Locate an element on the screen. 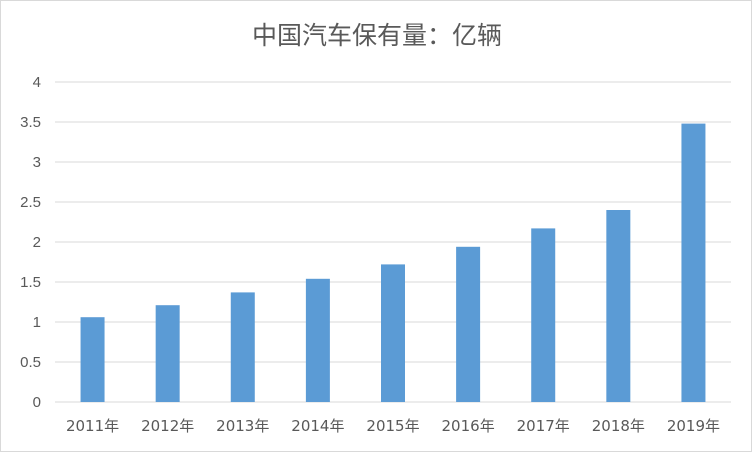 The height and width of the screenshot is (453, 752). x-tick-label: 2016年 is located at coordinates (468, 426).